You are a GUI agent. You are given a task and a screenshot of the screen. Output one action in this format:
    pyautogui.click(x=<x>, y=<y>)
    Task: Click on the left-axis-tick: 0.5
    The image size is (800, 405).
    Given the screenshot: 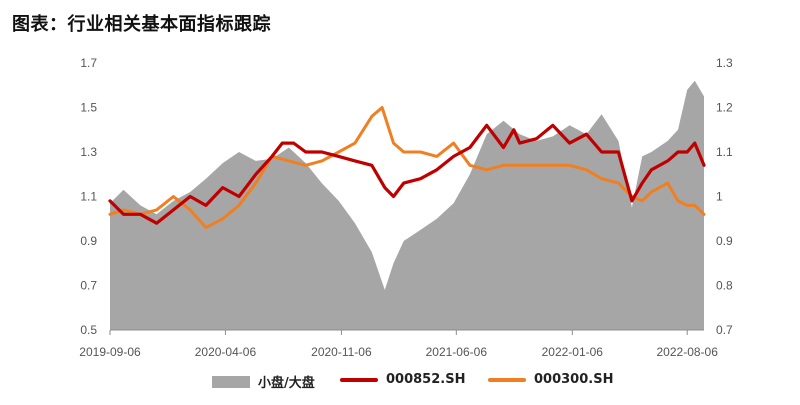 What is the action you would take?
    pyautogui.click(x=88, y=330)
    